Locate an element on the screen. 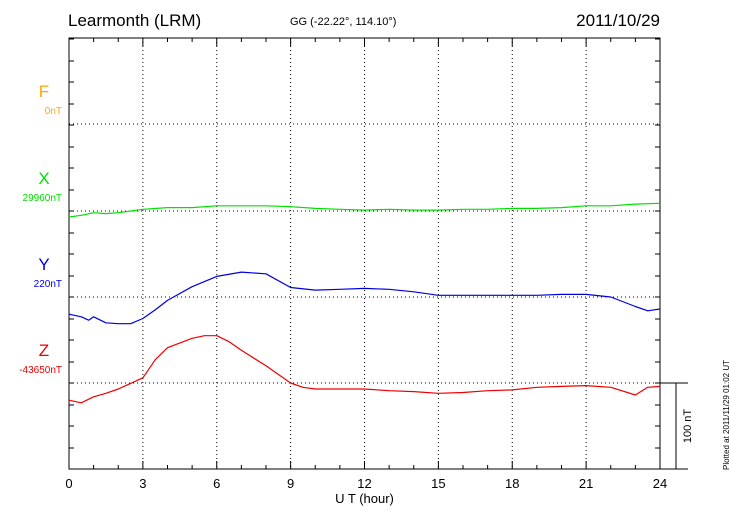  geographic-coordinates: GG (-22.22°, 114.10°) is located at coordinates (343, 22).